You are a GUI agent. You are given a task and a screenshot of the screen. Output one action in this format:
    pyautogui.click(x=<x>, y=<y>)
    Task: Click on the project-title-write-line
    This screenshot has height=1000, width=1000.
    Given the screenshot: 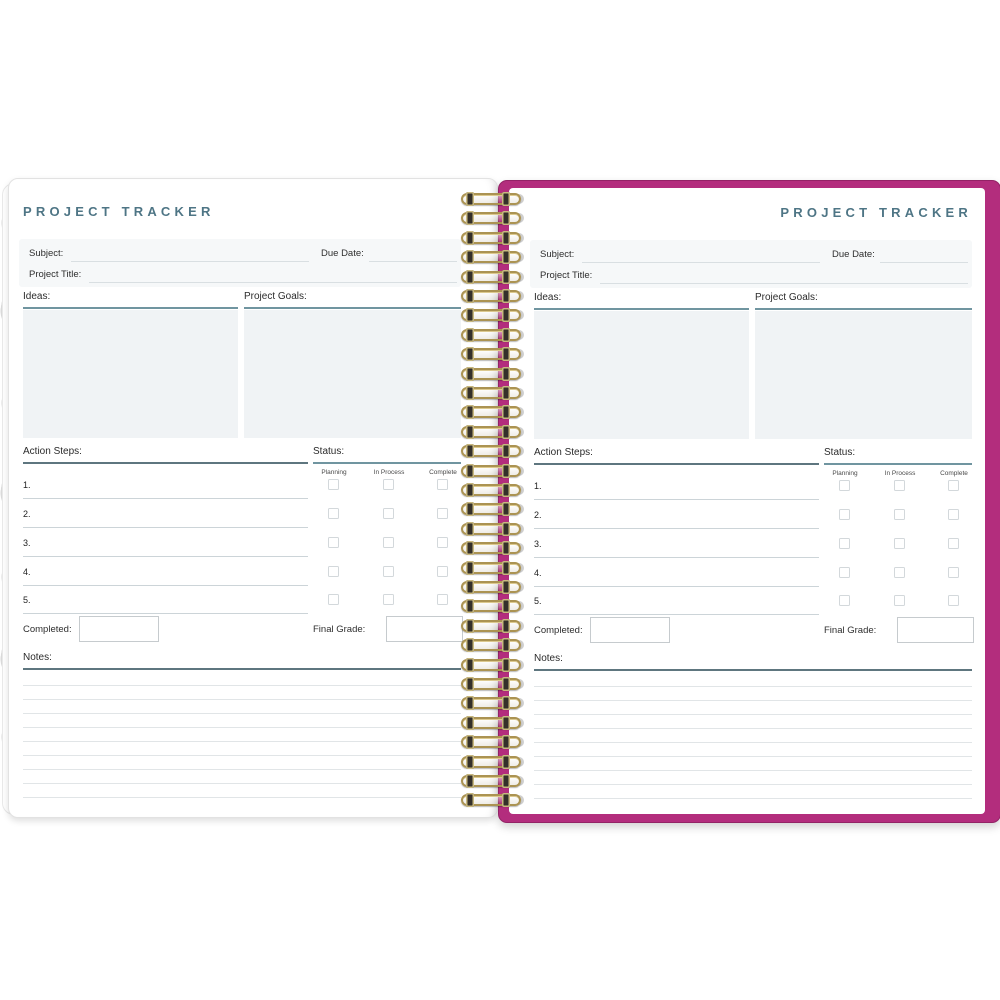 What is the action you would take?
    pyautogui.click(x=273, y=282)
    